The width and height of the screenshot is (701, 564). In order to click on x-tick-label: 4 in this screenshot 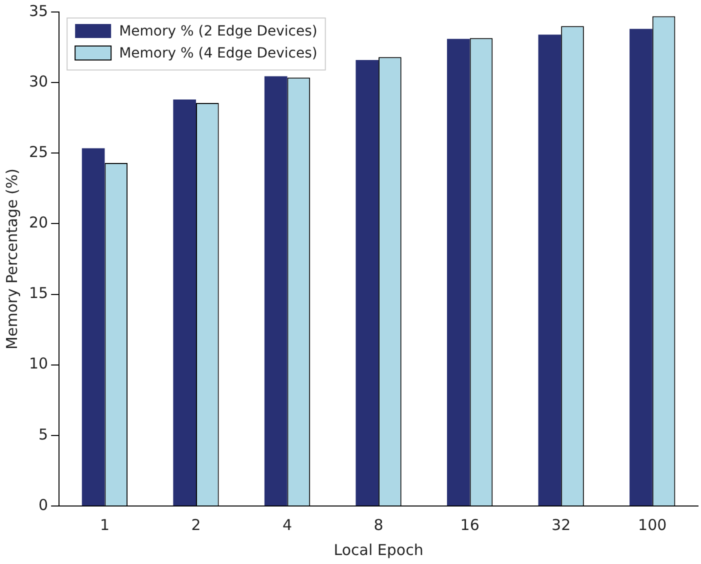, I will do `click(287, 525)`.